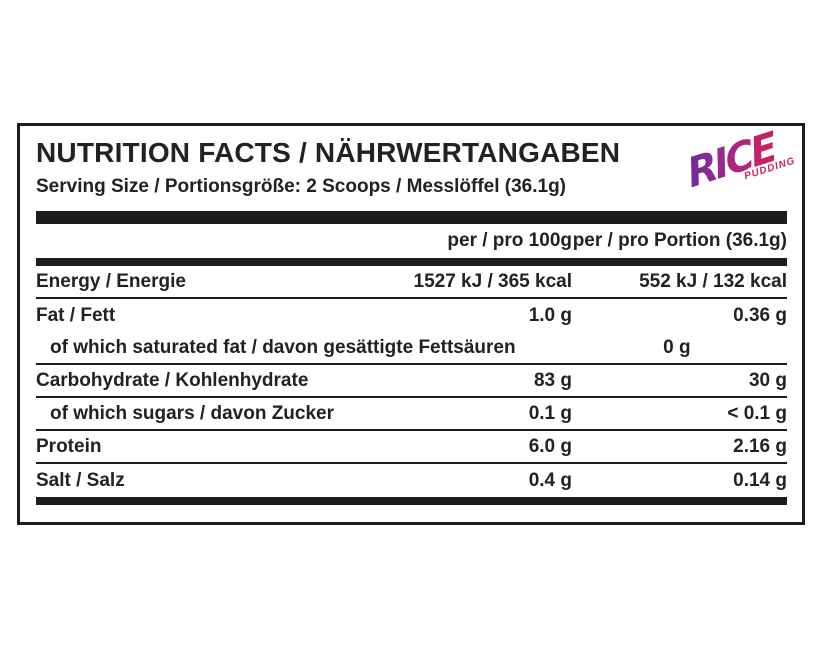 This screenshot has height=650, width=823. Describe the element at coordinates (411, 262) in the screenshot. I see `divider-under-header` at that location.